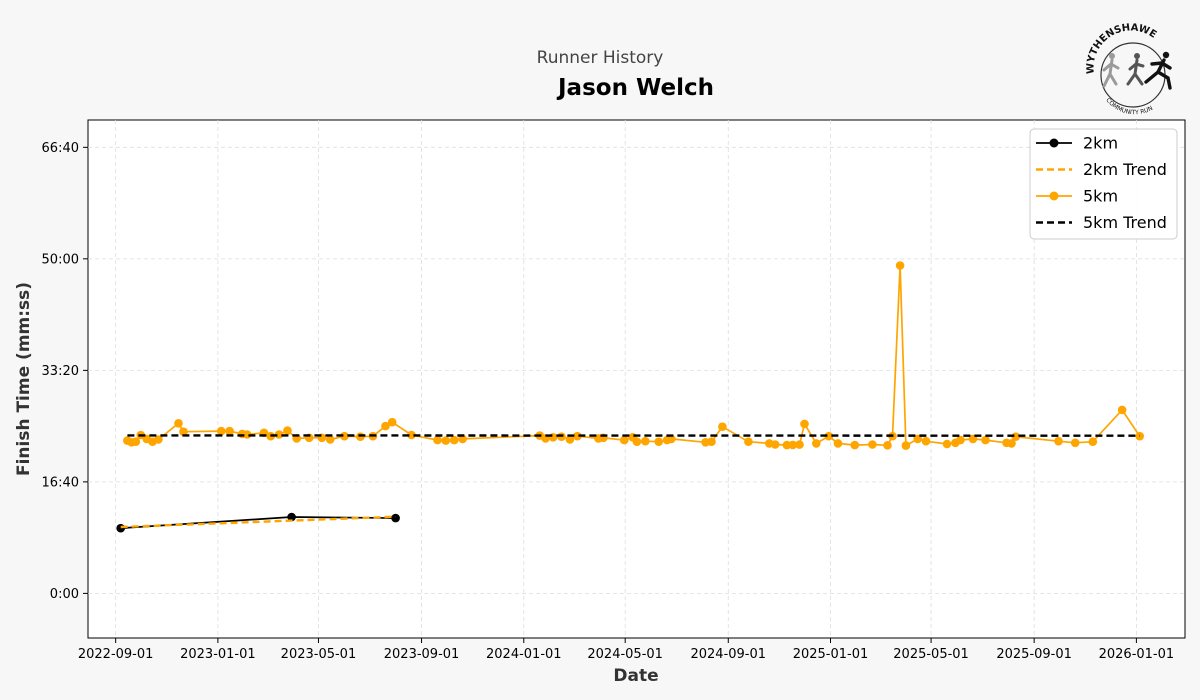 Image resolution: width=1200 pixels, height=700 pixels. Describe the element at coordinates (422, 654) in the screenshot. I see `x-tick-label: 2023-09-01` at that location.